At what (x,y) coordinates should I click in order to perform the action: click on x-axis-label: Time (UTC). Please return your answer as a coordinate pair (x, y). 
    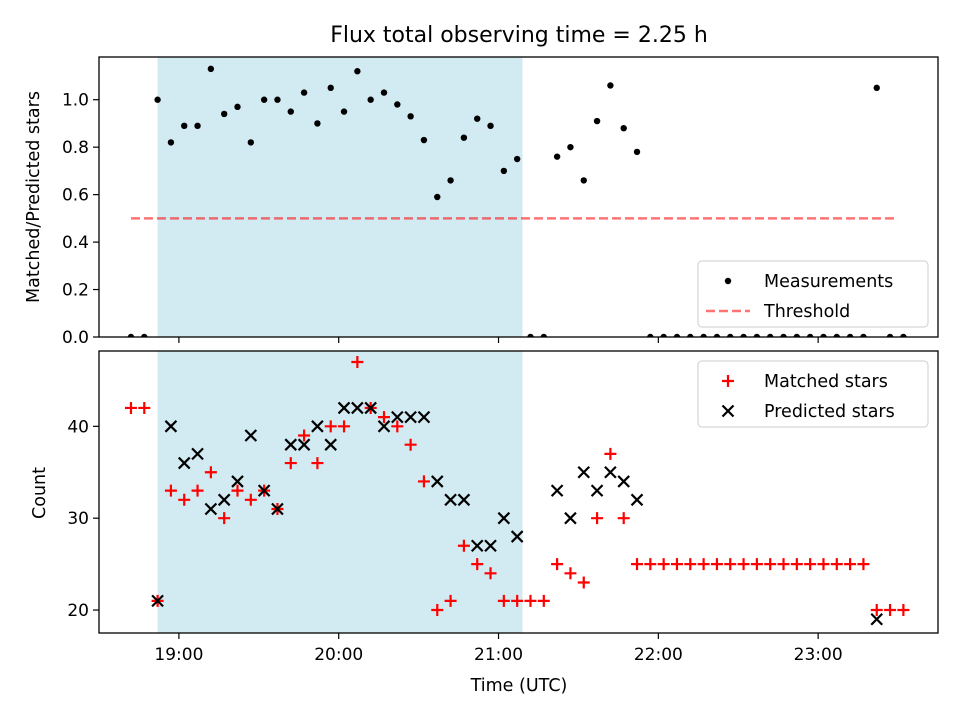
    Looking at the image, I should click on (519, 686).